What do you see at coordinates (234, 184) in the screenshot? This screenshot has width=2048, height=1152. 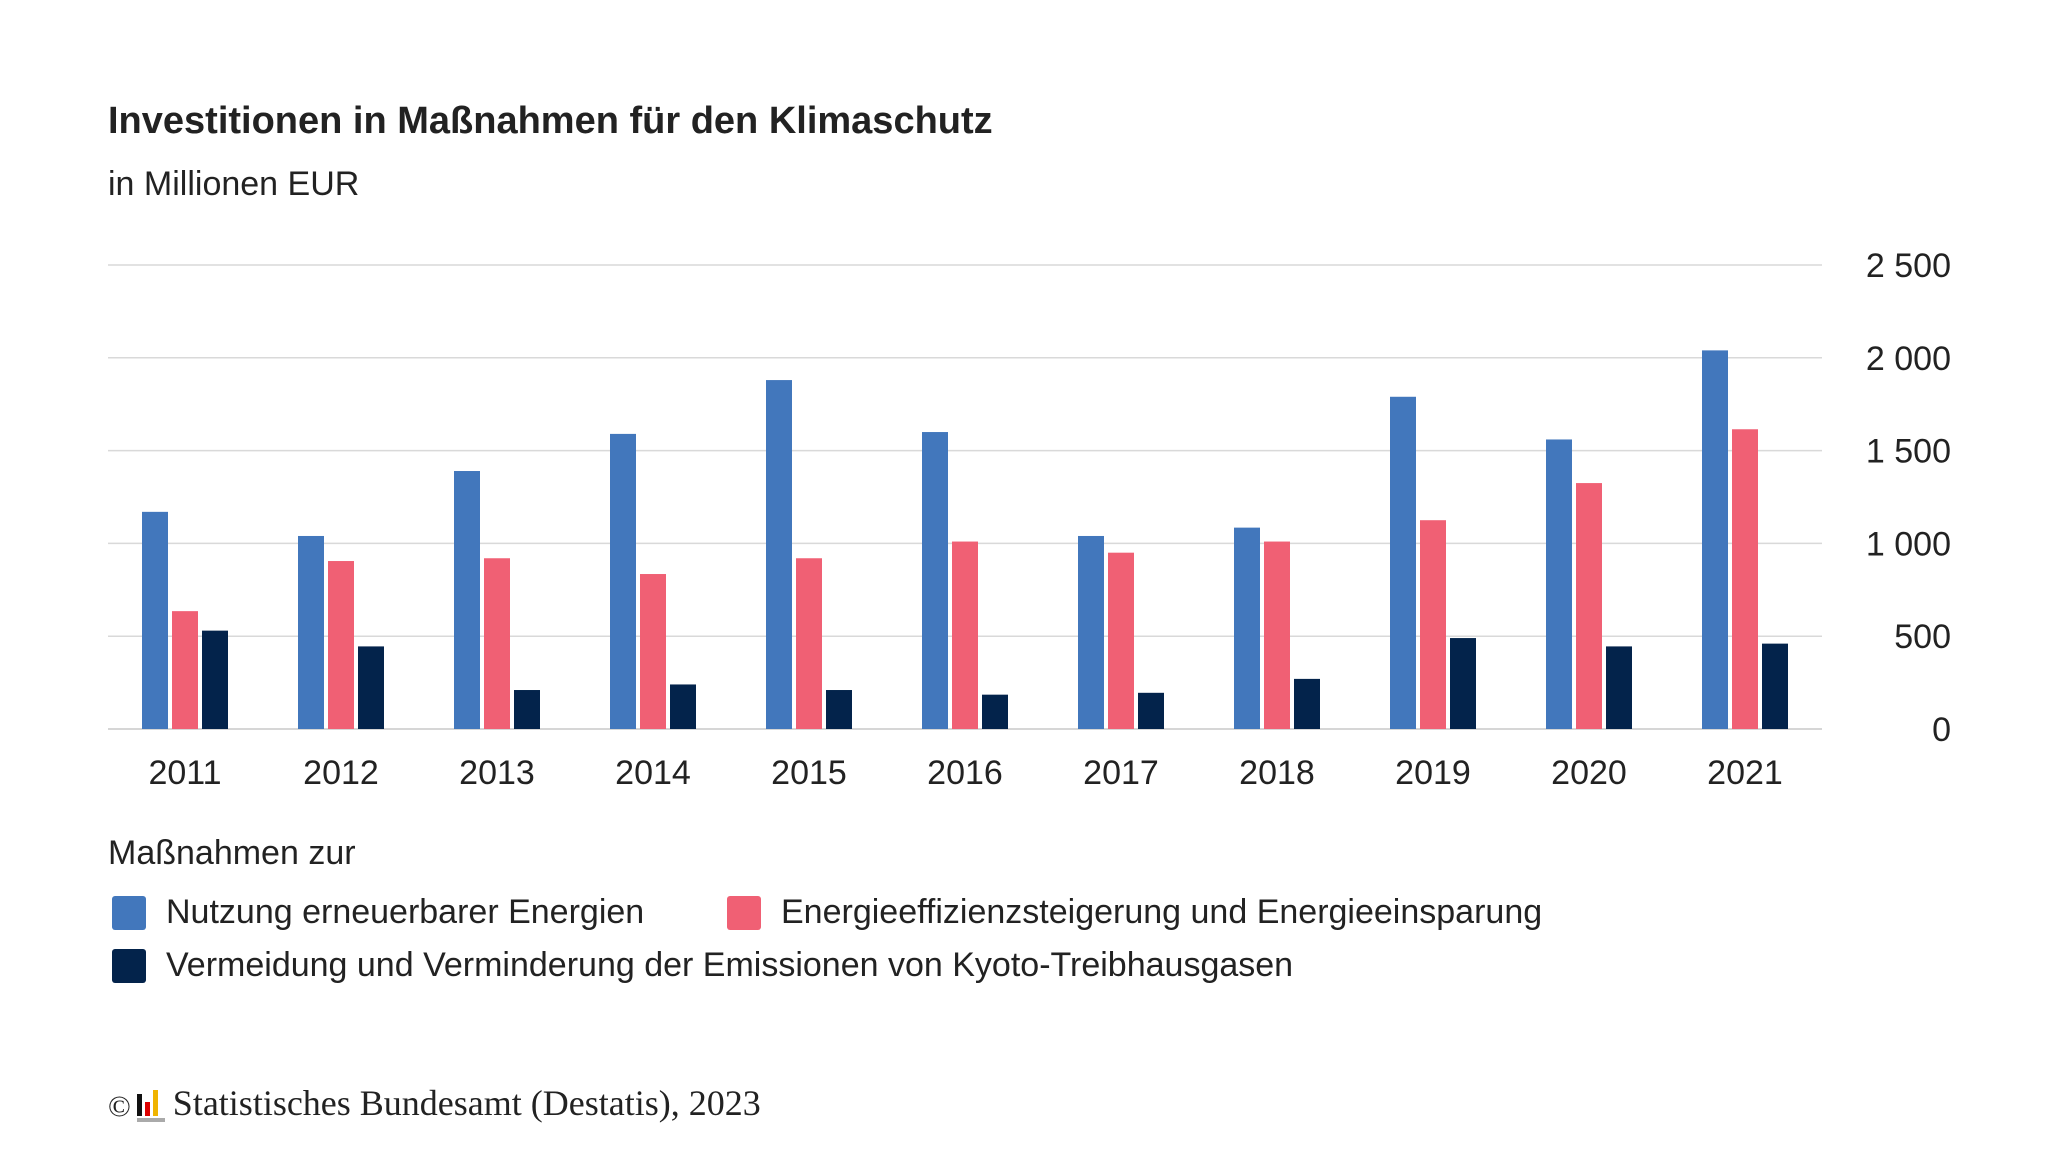 I see `chart-subtitle: in Millionen EUR` at bounding box center [234, 184].